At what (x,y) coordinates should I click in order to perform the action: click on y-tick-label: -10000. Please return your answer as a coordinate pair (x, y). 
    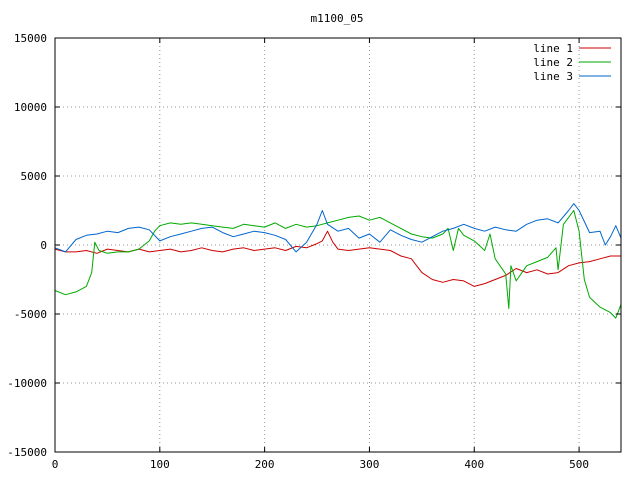
    Looking at the image, I should click on (27, 383).